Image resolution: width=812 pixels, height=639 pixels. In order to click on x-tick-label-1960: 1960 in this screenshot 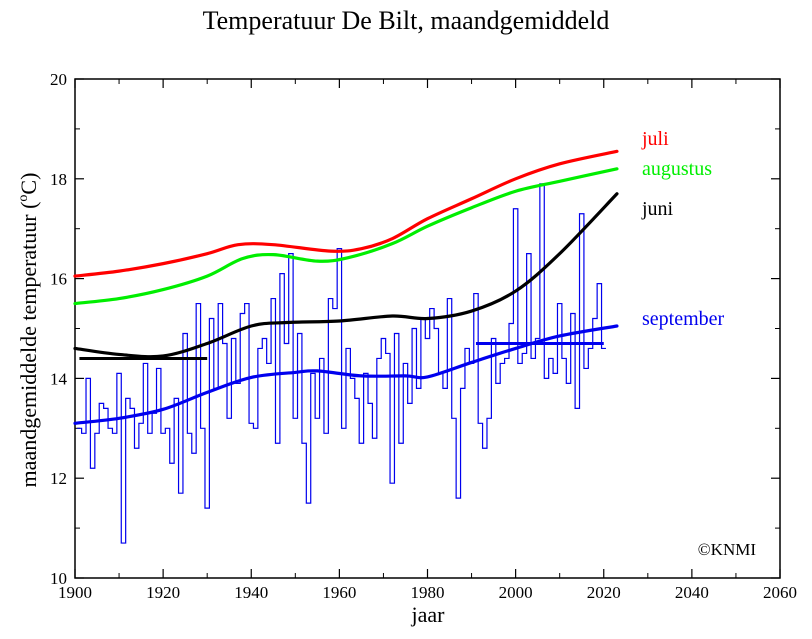, I will do `click(339, 592)`.